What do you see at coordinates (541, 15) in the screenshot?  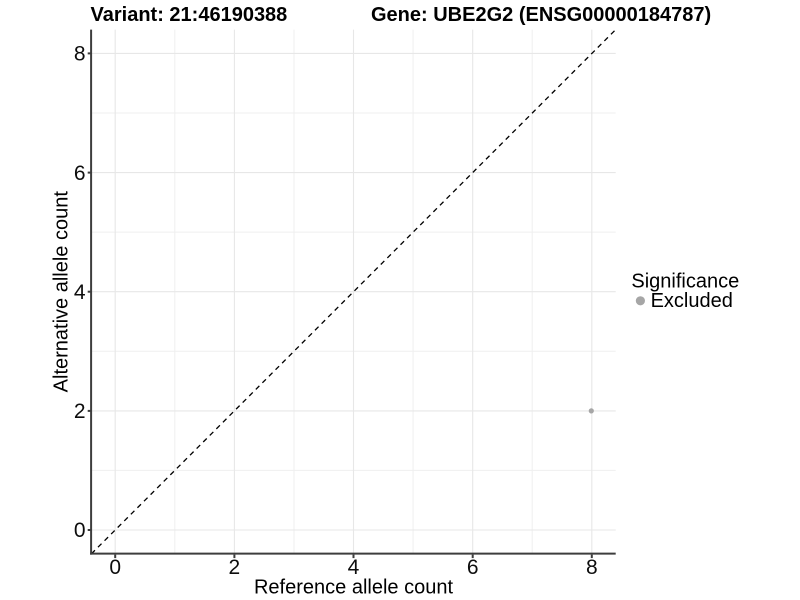 I see `svg-text: Gene: UBE2G2 (ENSG00000184787)` at bounding box center [541, 15].